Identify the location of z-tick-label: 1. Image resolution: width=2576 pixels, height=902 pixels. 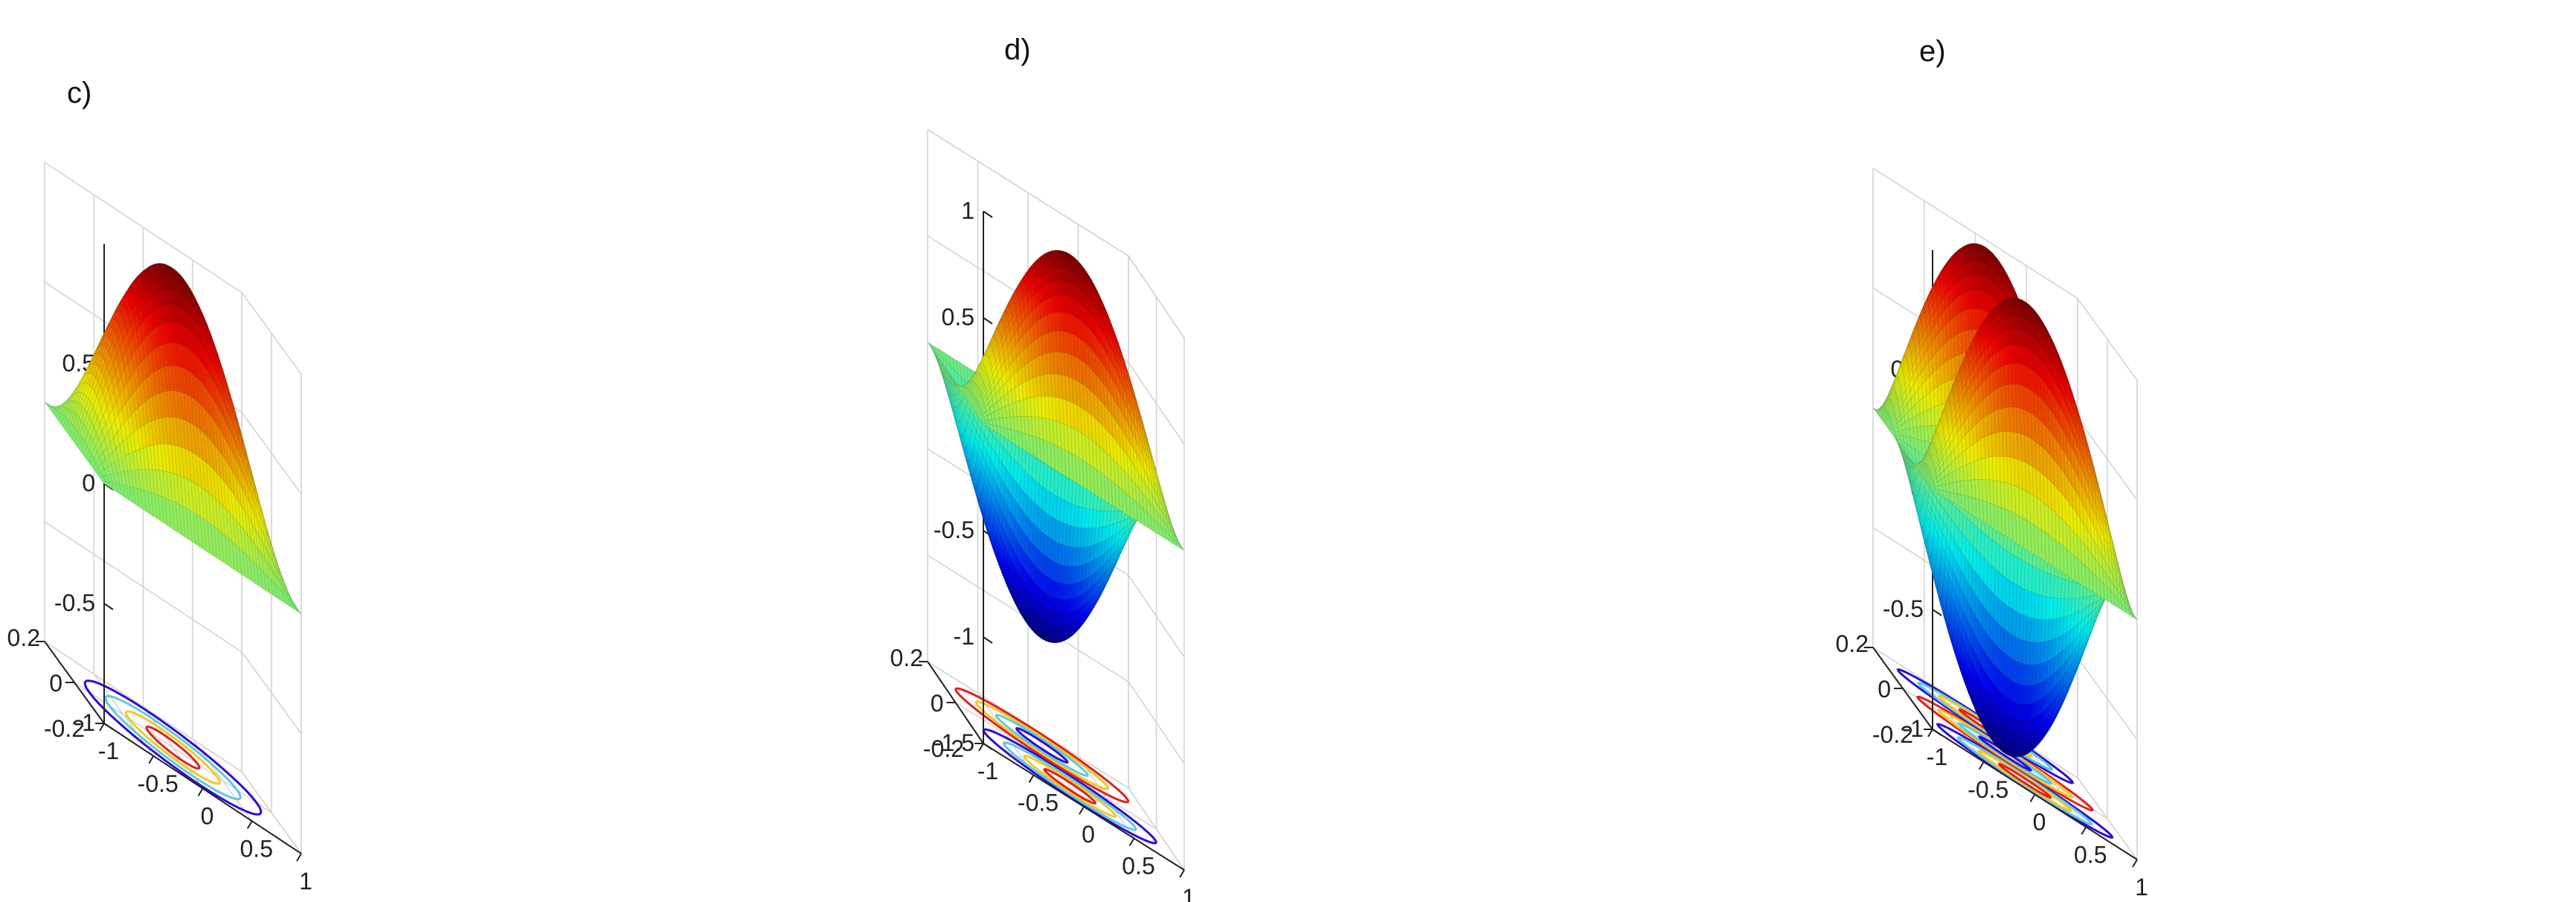
(967, 210).